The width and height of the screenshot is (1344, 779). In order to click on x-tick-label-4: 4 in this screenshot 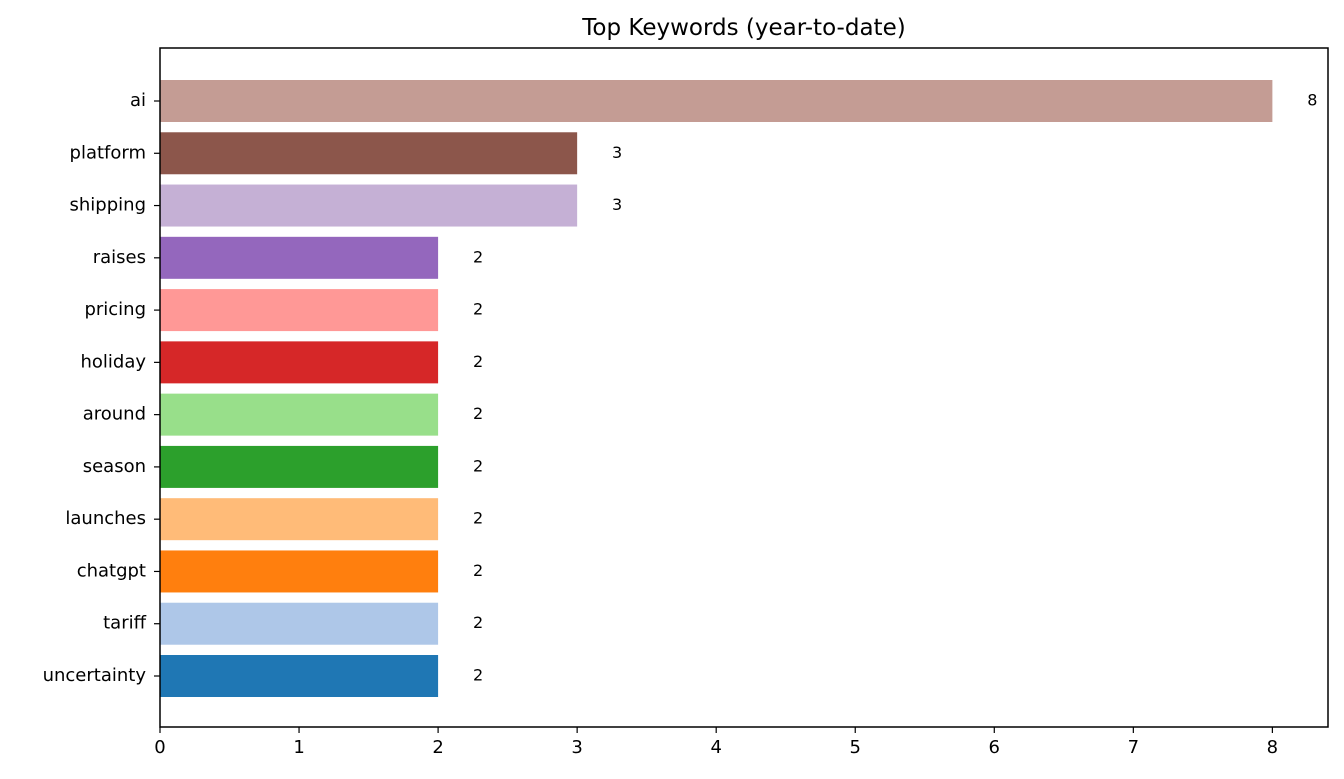, I will do `click(715, 747)`.